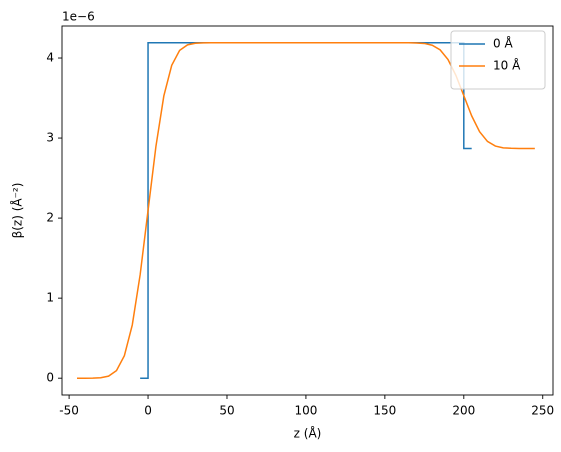  I want to click on y-tick-label: 1, so click(50, 298).